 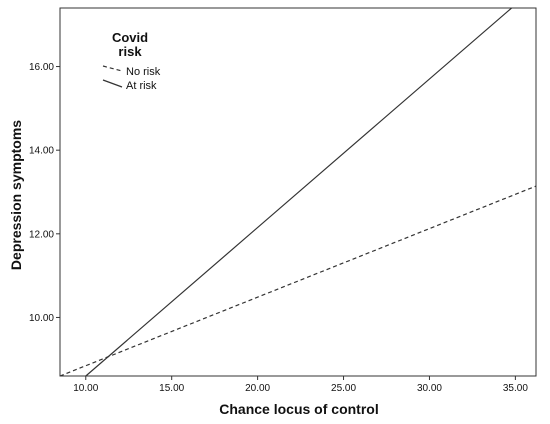 What do you see at coordinates (41, 234) in the screenshot?
I see `y-tick-label: 12.00` at bounding box center [41, 234].